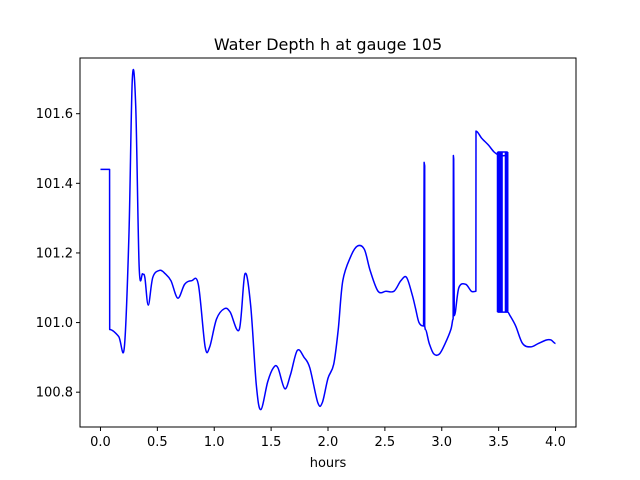 The image size is (640, 480). Describe the element at coordinates (328, 44) in the screenshot. I see `chart-title: Water Depth h at gauge 105` at that location.